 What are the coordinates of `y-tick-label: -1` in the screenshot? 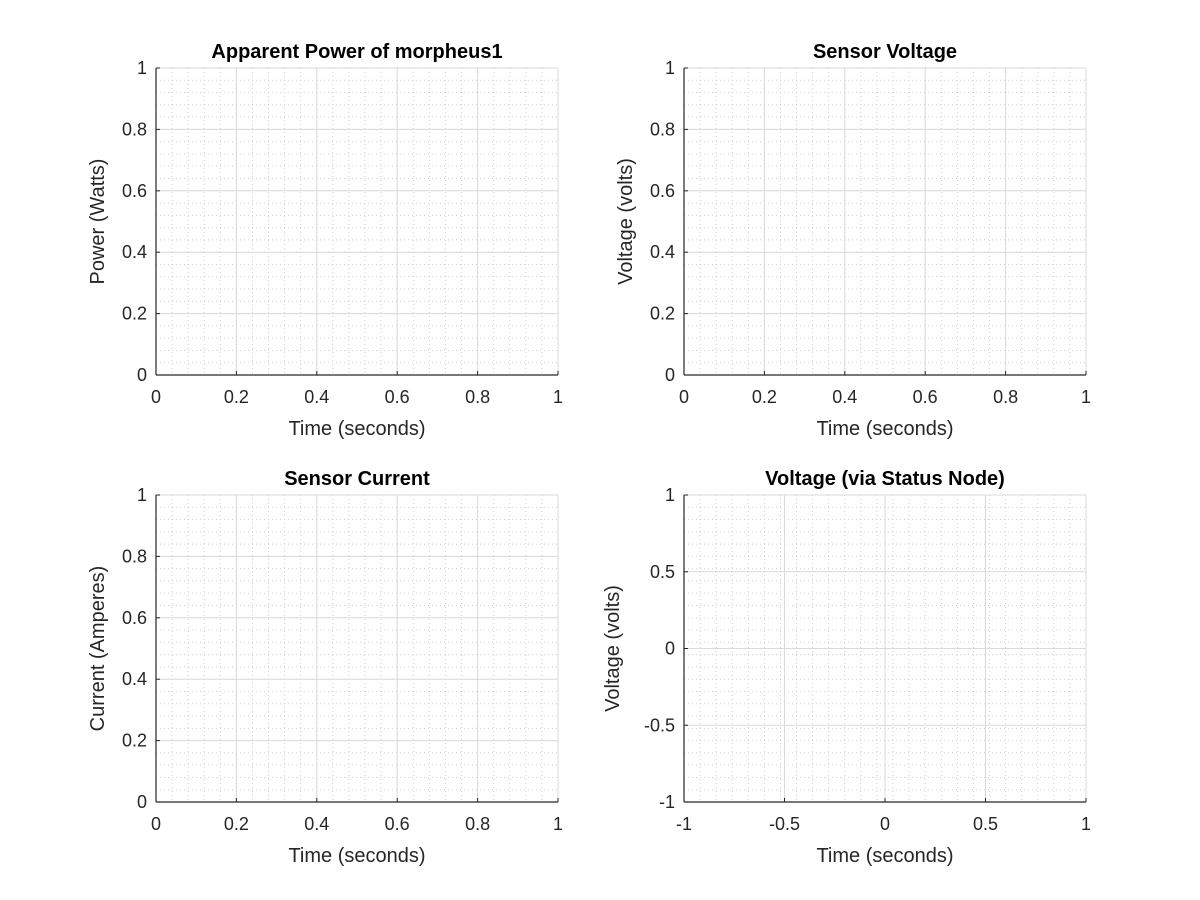 It's located at (667, 802).